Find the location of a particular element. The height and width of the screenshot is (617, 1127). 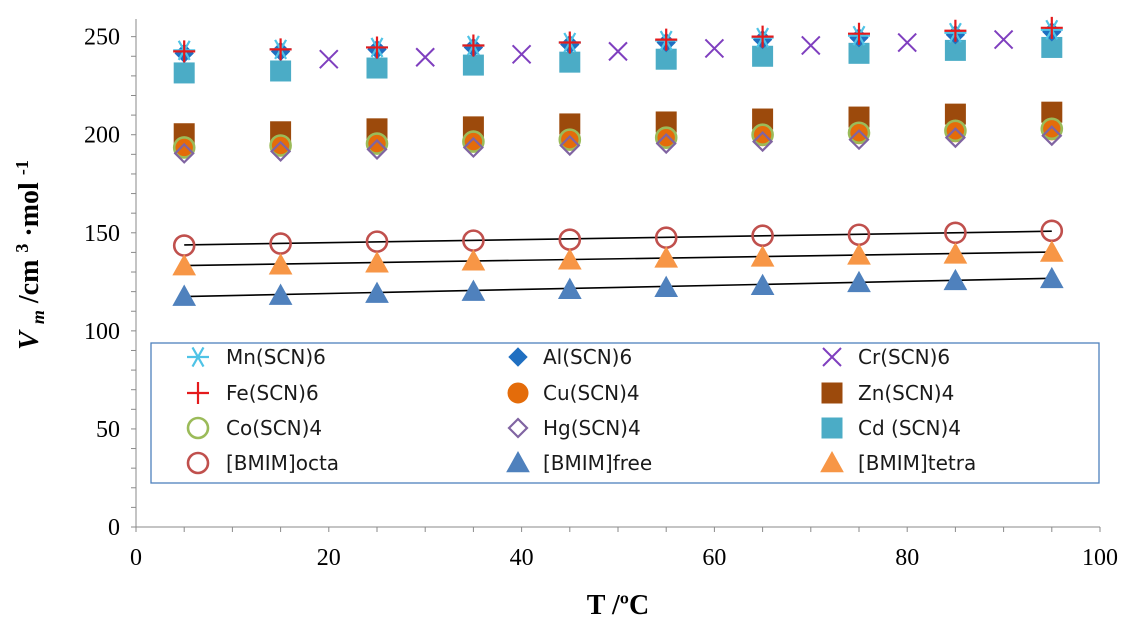

legend-label-bmim-tetra: [BMIM]tetra is located at coordinates (917, 463).